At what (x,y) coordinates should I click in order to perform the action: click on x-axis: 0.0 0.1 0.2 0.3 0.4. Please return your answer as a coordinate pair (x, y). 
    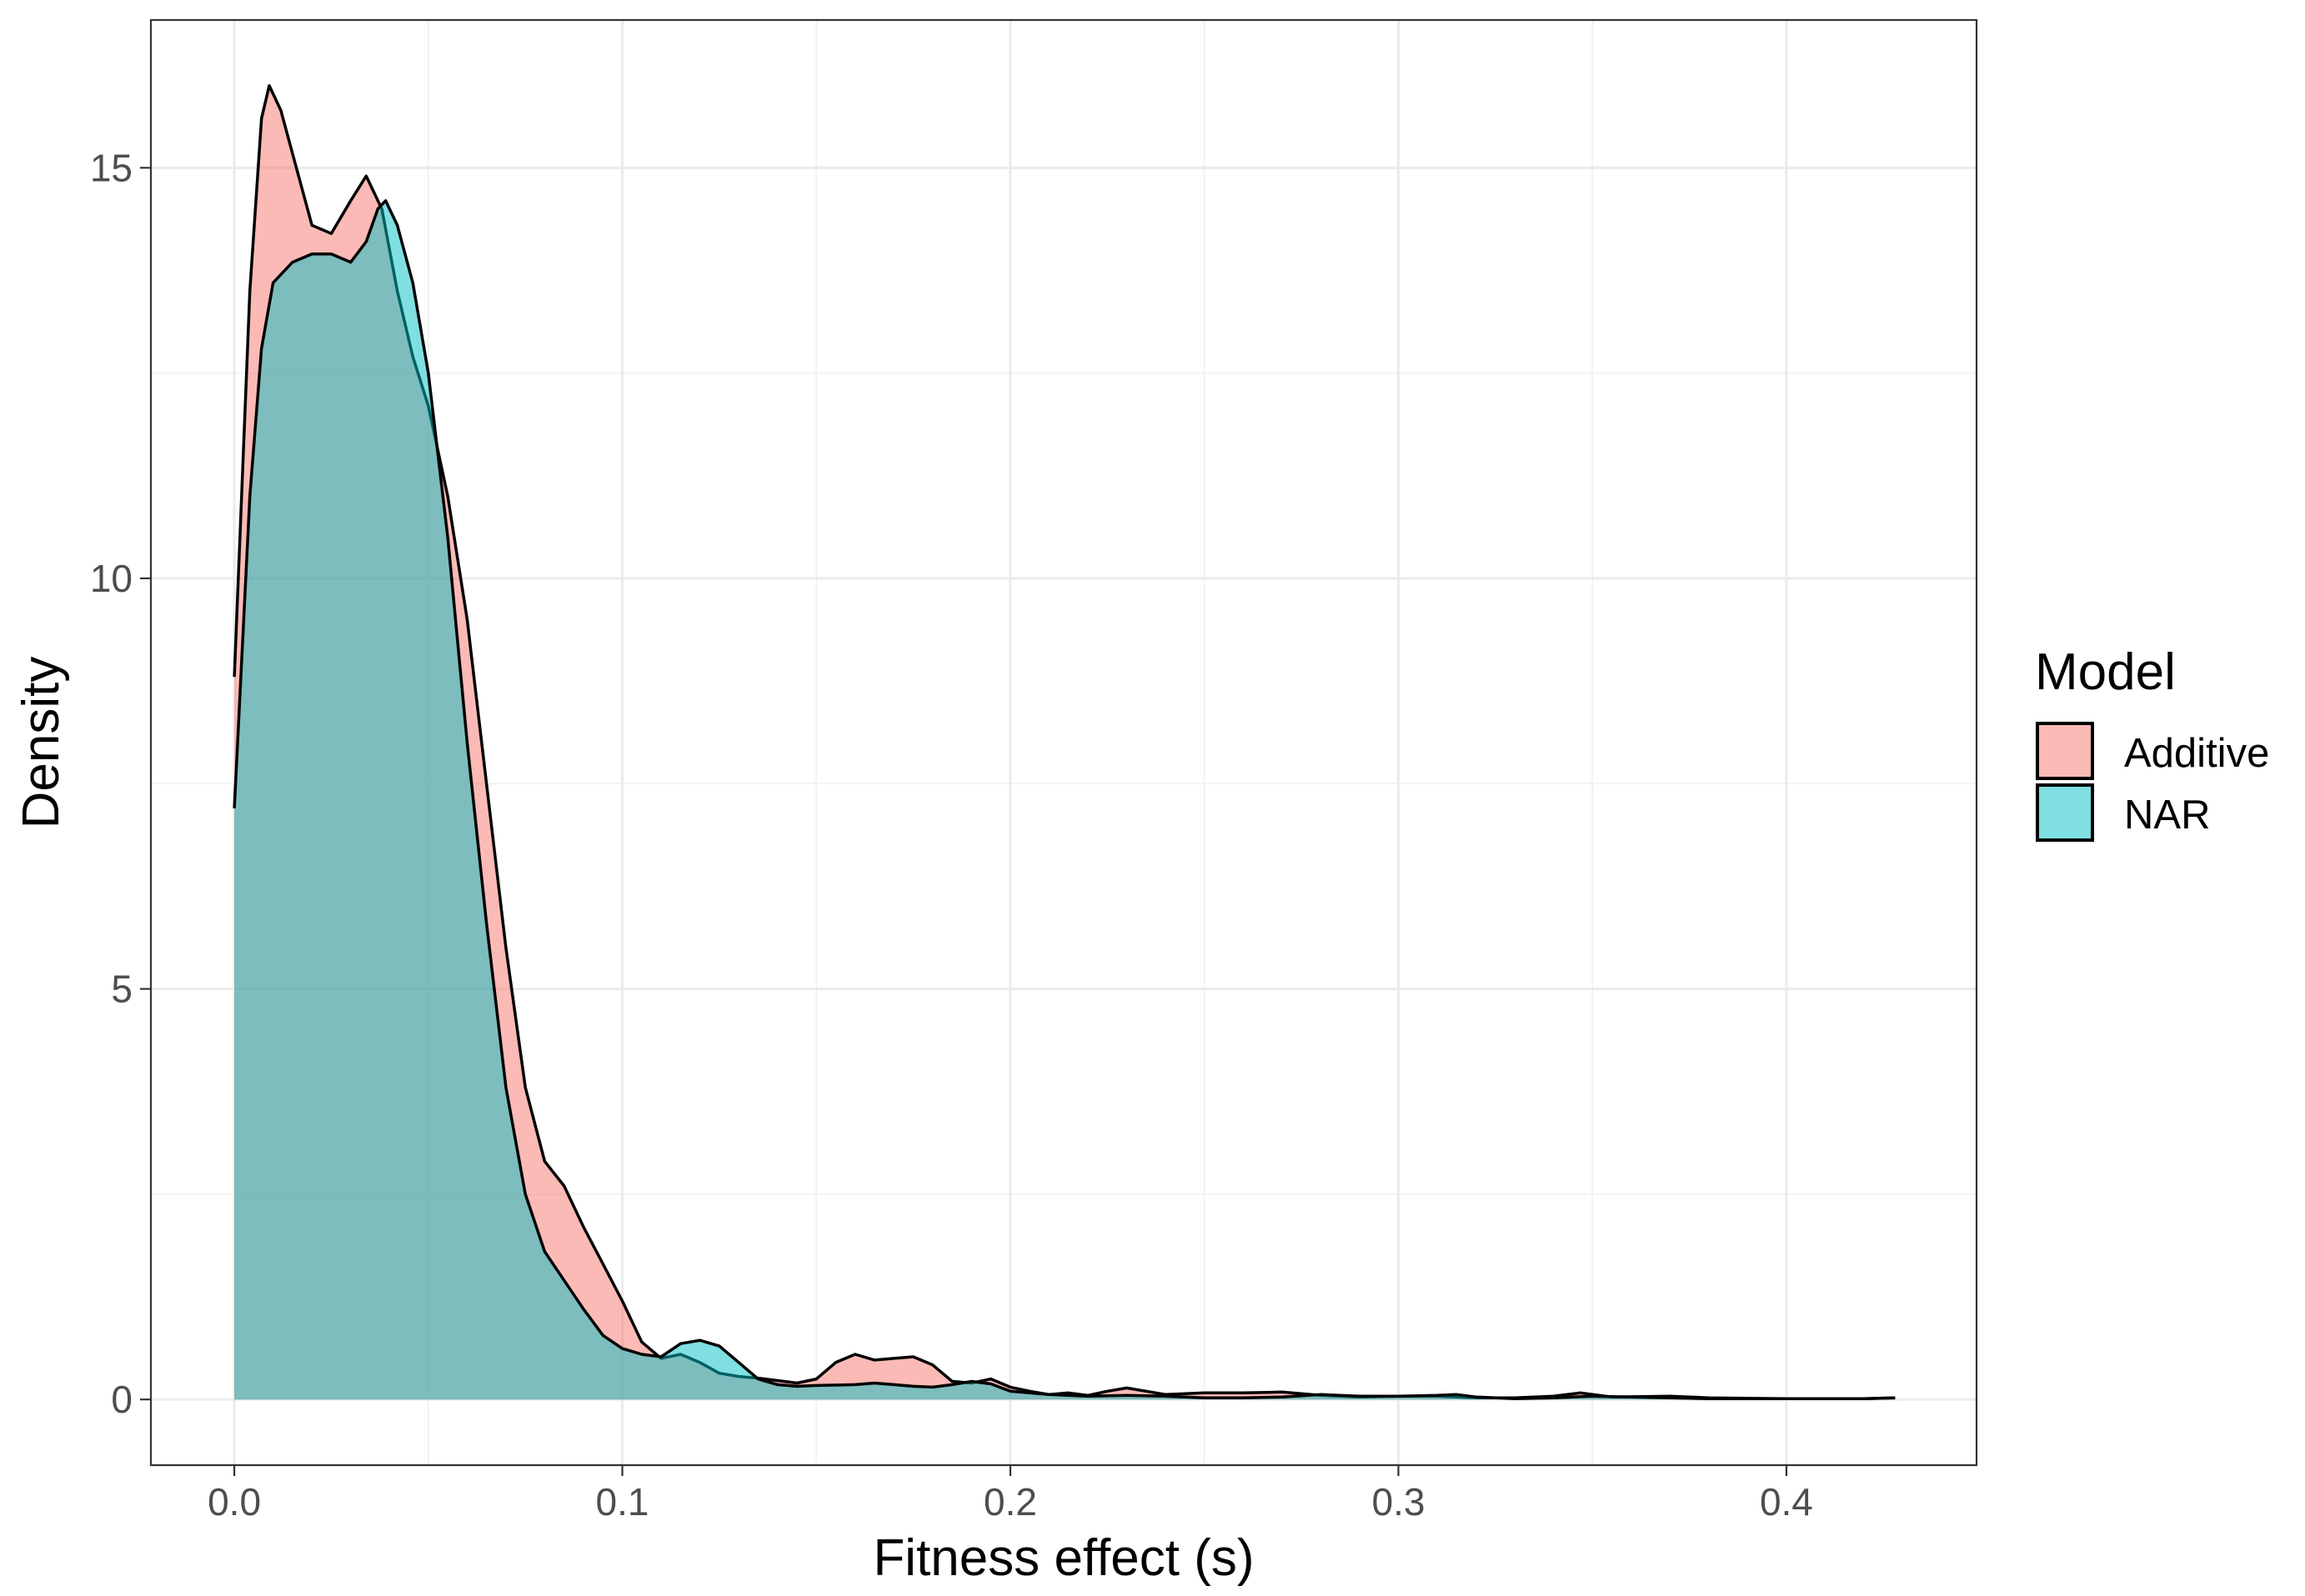
    Looking at the image, I should click on (1010, 1494).